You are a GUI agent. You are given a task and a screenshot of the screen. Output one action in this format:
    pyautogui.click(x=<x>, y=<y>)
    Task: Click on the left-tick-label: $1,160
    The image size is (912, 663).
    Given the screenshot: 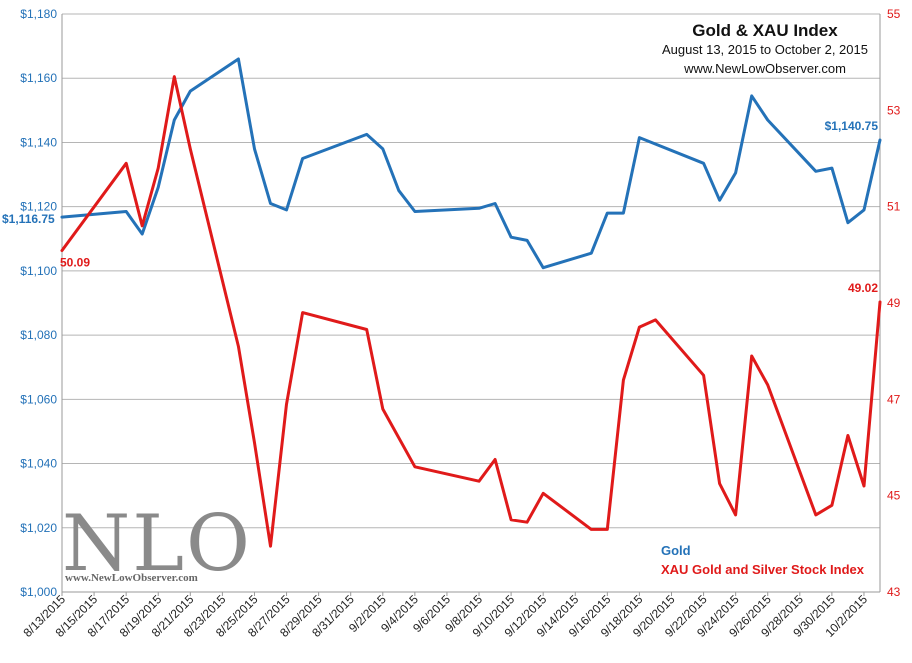 What is the action you would take?
    pyautogui.click(x=38, y=78)
    